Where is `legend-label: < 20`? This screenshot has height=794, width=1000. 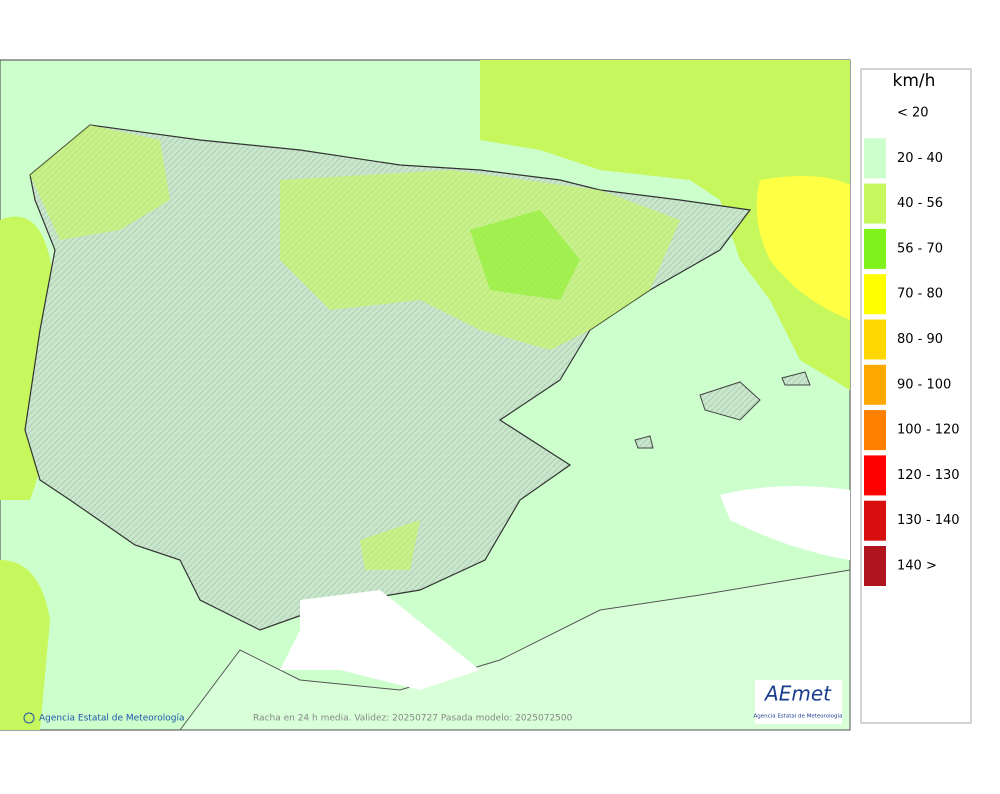 legend-label: < 20 is located at coordinates (913, 113).